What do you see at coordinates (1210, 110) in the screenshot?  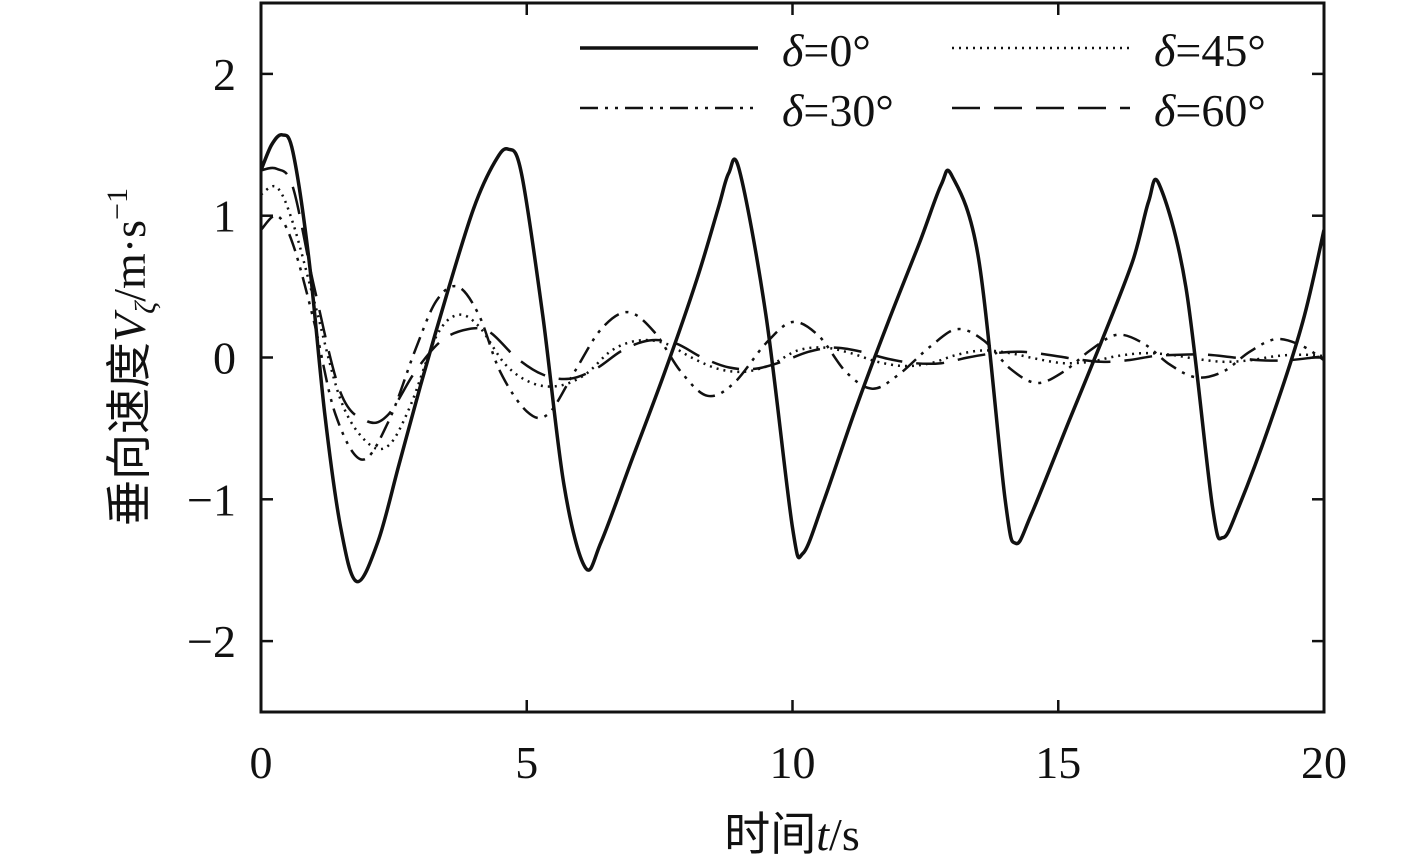 I see `legend-label-4: δ=60°` at bounding box center [1210, 110].